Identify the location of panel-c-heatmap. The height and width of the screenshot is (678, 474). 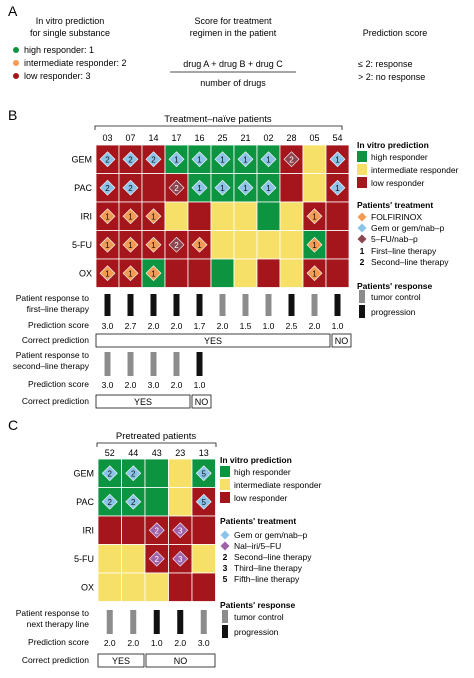
(156, 530).